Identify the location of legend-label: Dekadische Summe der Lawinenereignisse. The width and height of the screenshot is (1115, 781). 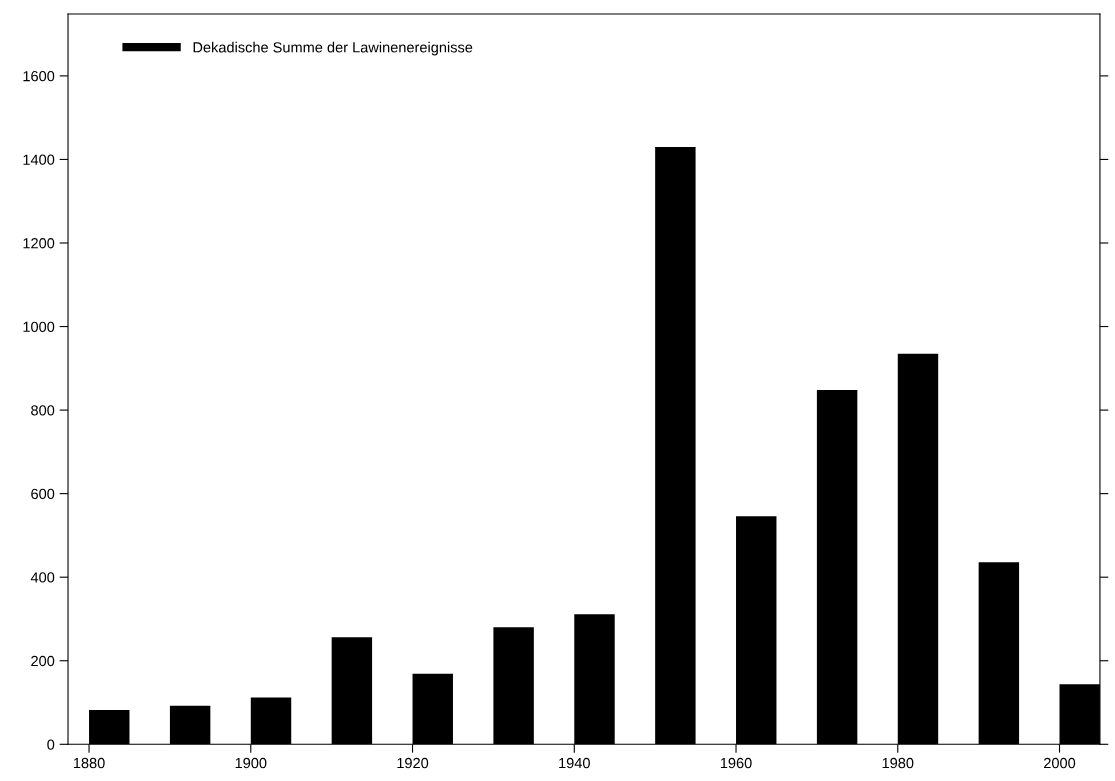
(333, 48).